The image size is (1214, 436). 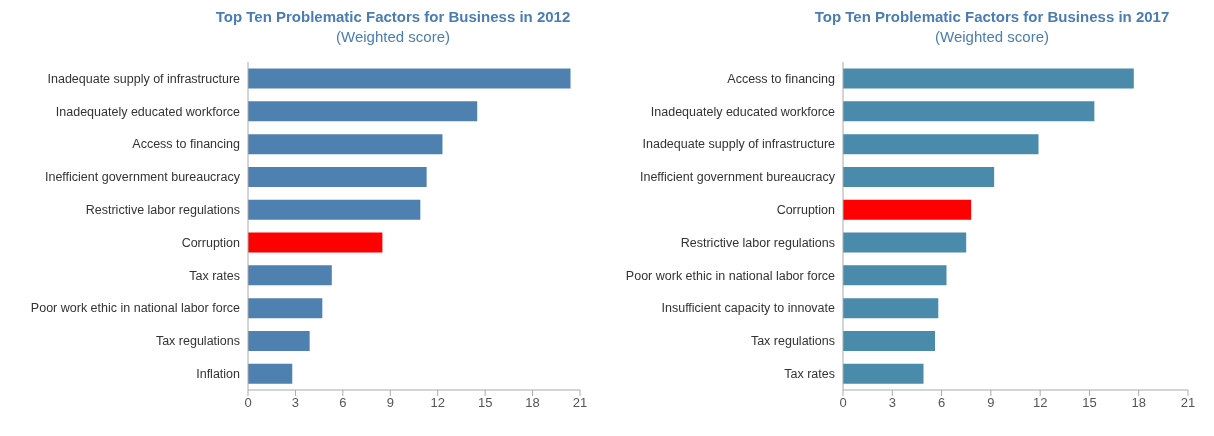 I want to click on chart-title: Top Ten Problematic Factors for Business in 2012, so click(x=393, y=17).